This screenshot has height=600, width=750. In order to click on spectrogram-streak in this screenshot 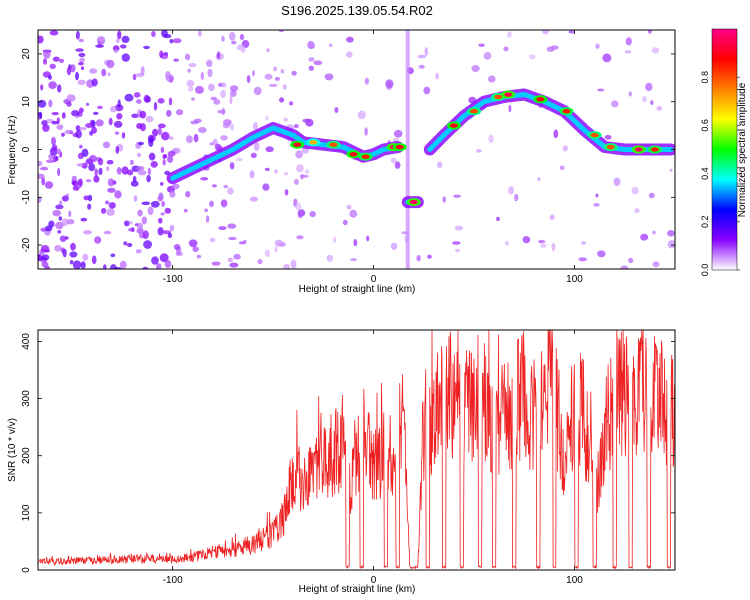, I will do `click(407, 149)`.